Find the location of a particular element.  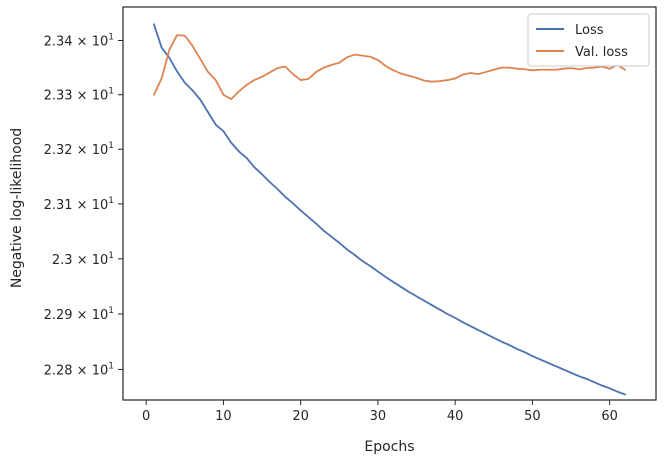

y-tick-label: 2.33 × 10¹ is located at coordinates (79, 95).